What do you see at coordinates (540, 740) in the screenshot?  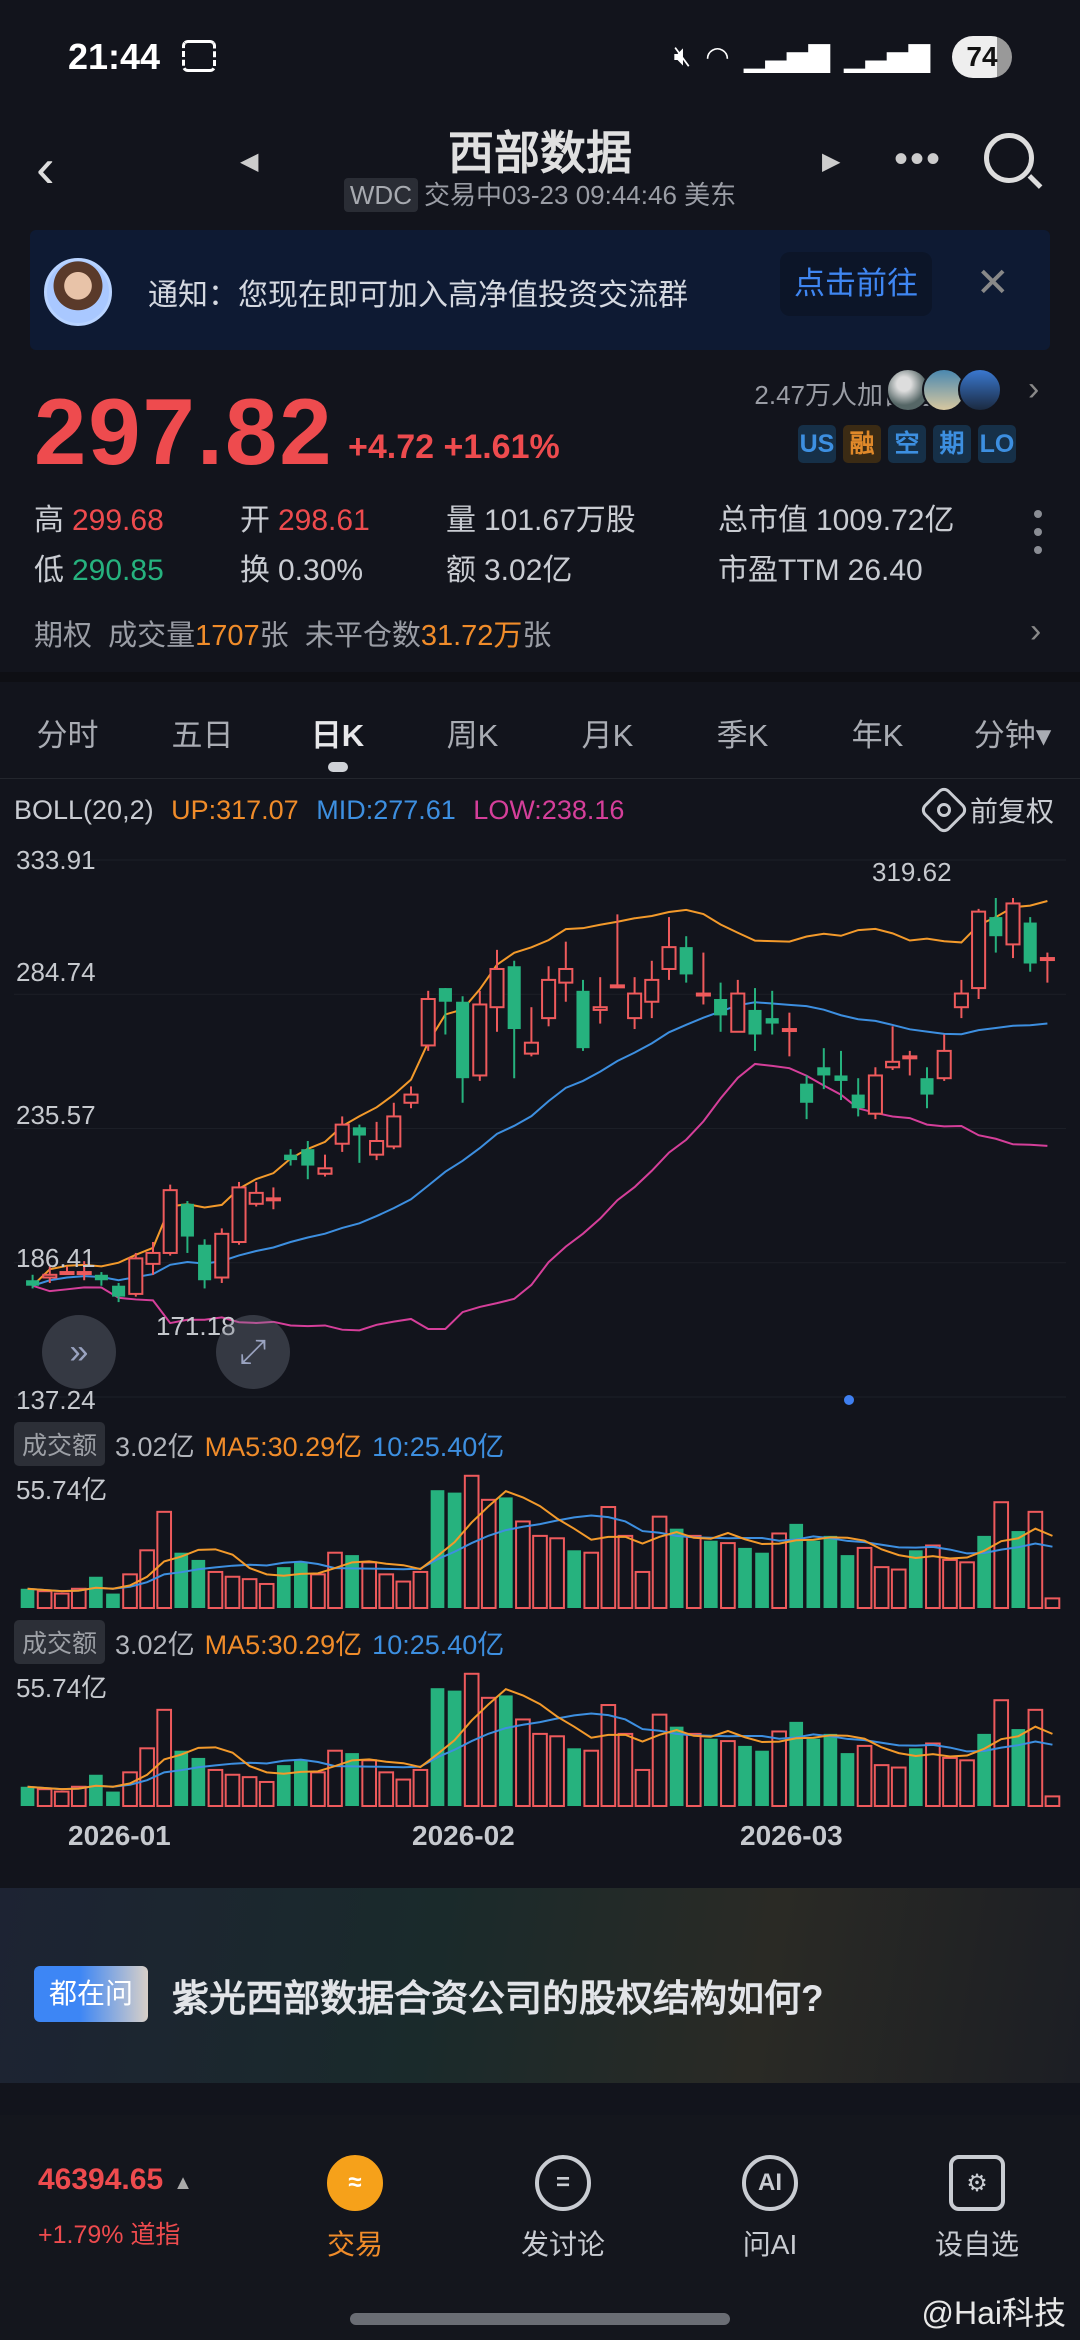 I see `period-tabs: 分时 五日 日K 周K 月K 季K 年K 分钟▾` at bounding box center [540, 740].